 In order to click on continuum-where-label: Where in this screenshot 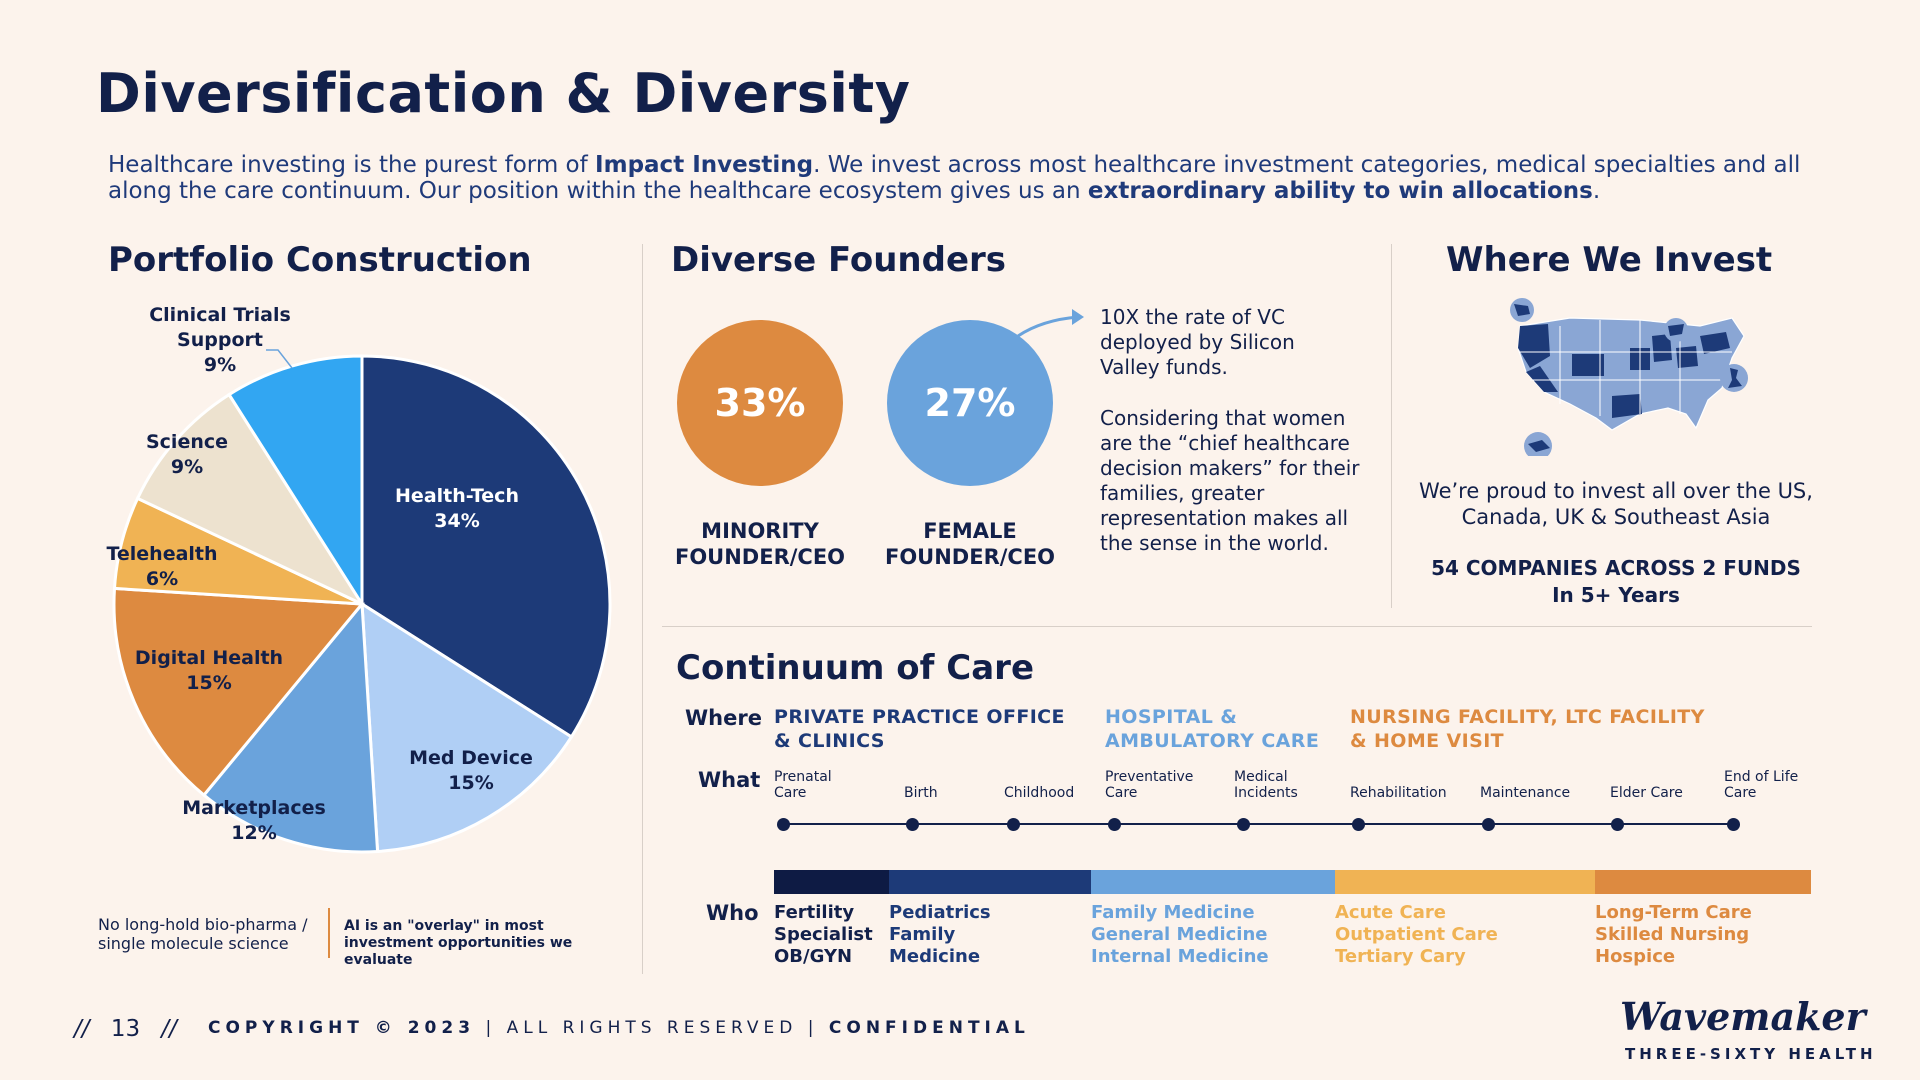, I will do `click(723, 718)`.